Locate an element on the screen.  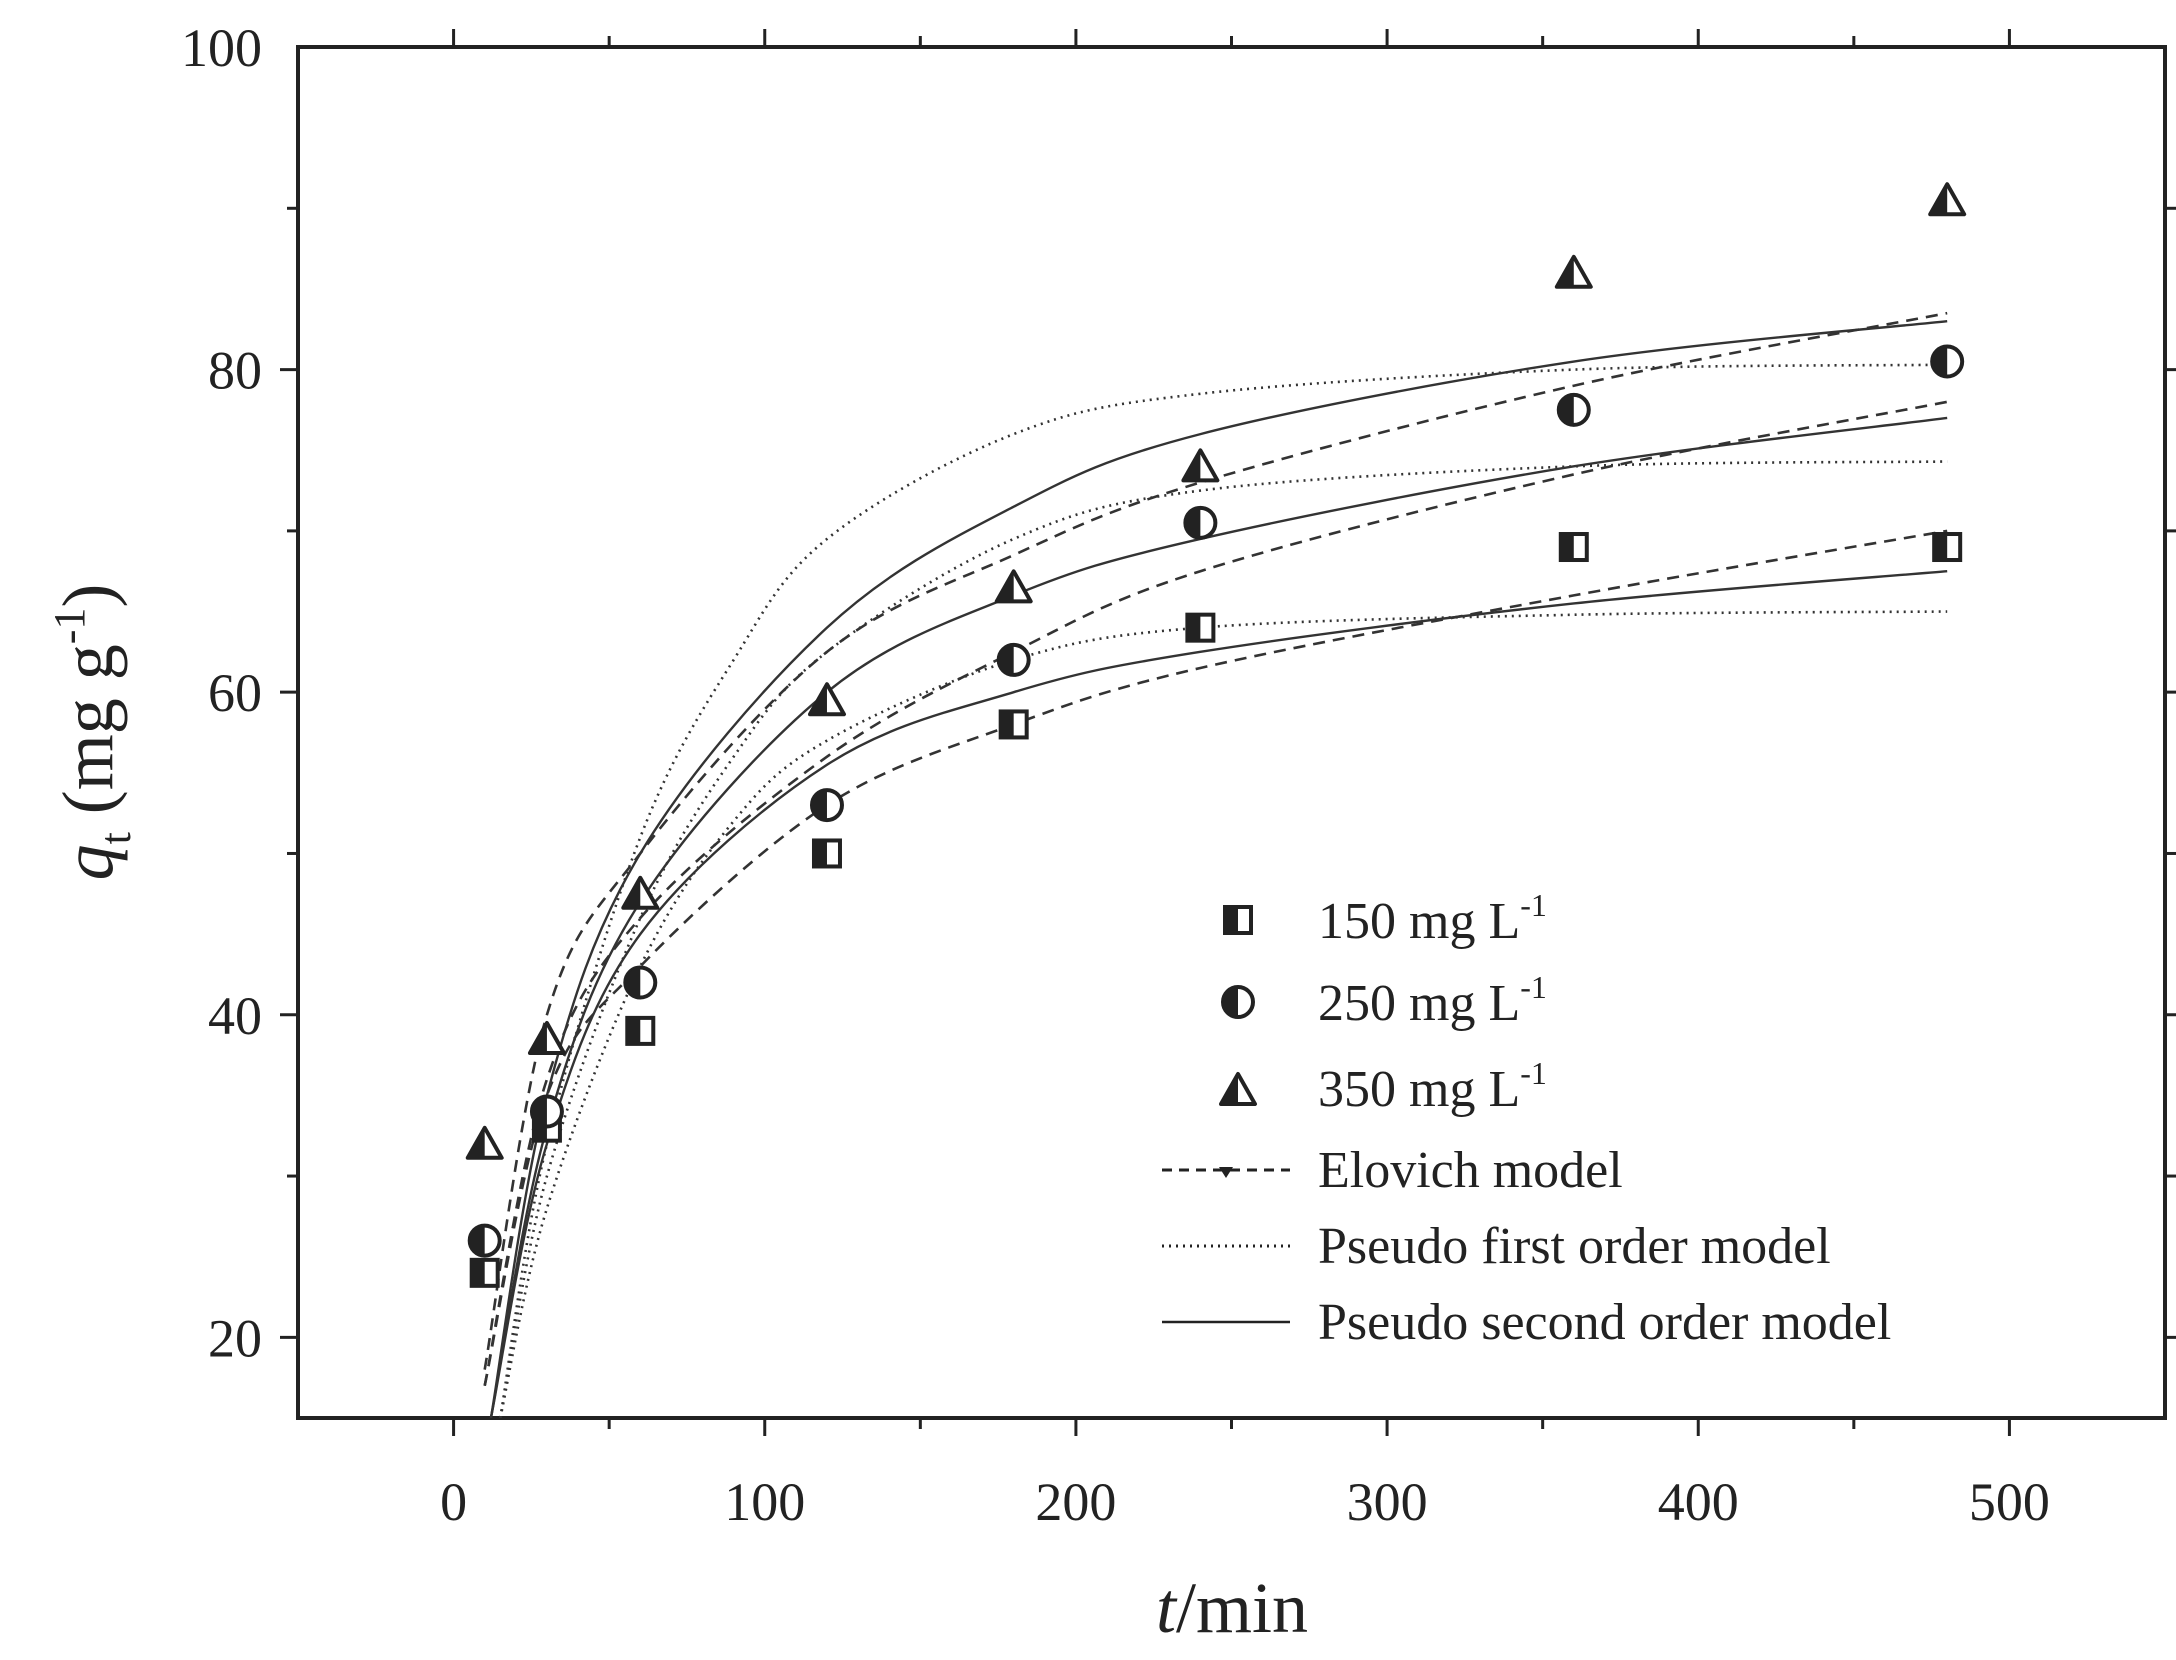
x-tick-label-500: 500 is located at coordinates (2009, 1502).